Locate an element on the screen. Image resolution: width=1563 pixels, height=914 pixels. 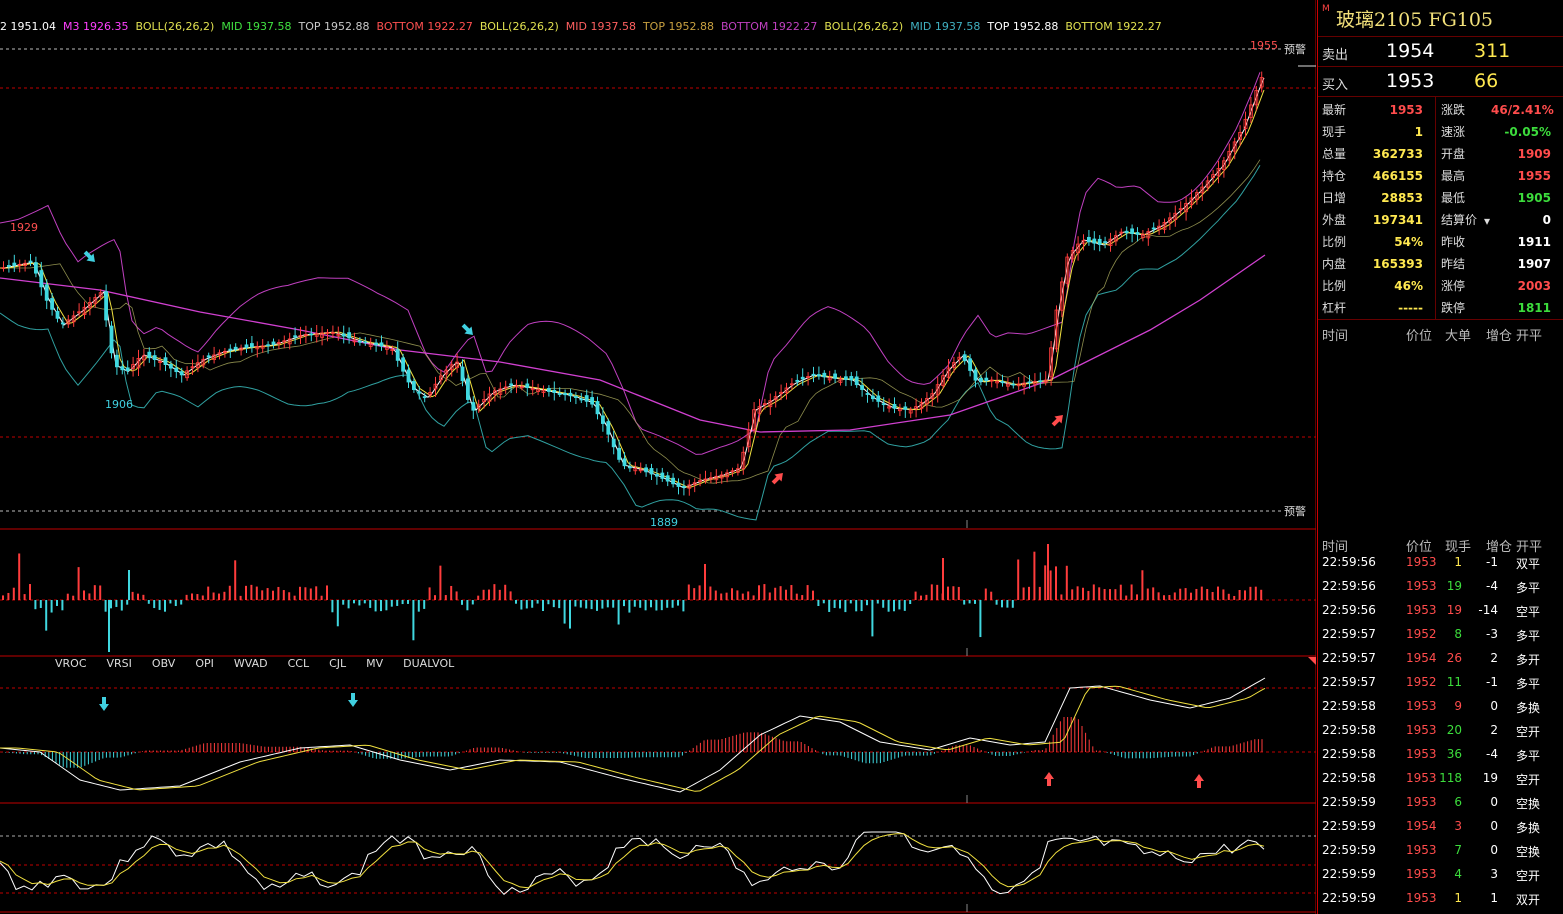
tick-row: 22:59:58 1953 36 -4 多平 is located at coordinates (1440, 755).